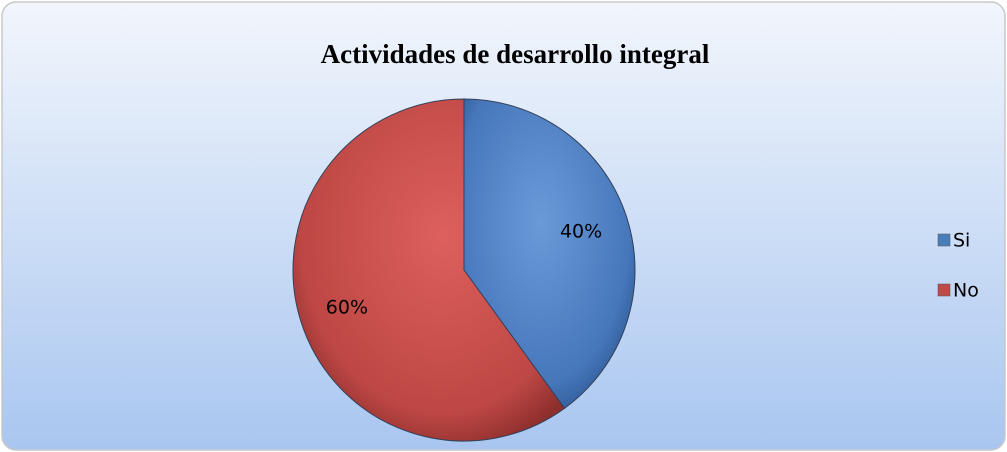 This screenshot has height=452, width=1007. Describe the element at coordinates (966, 291) in the screenshot. I see `legend-label: No` at that location.